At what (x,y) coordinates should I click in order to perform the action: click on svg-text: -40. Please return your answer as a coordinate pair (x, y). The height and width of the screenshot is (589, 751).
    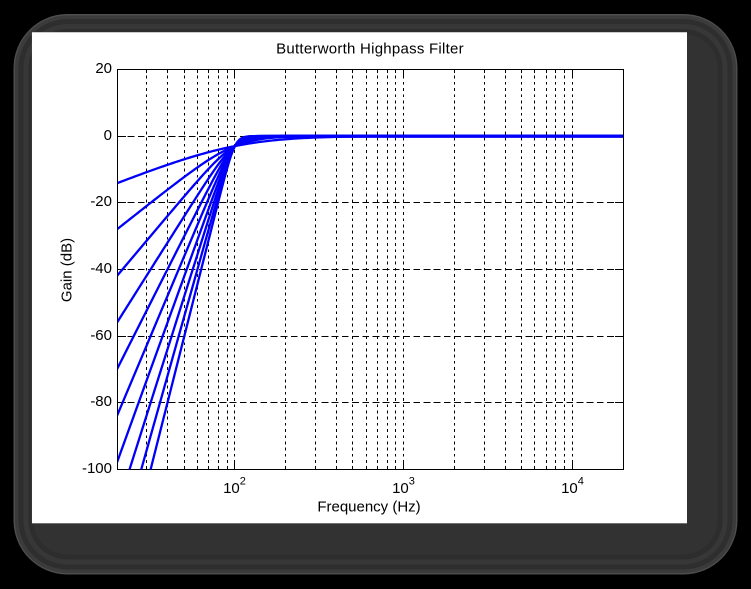
    Looking at the image, I should click on (101, 268).